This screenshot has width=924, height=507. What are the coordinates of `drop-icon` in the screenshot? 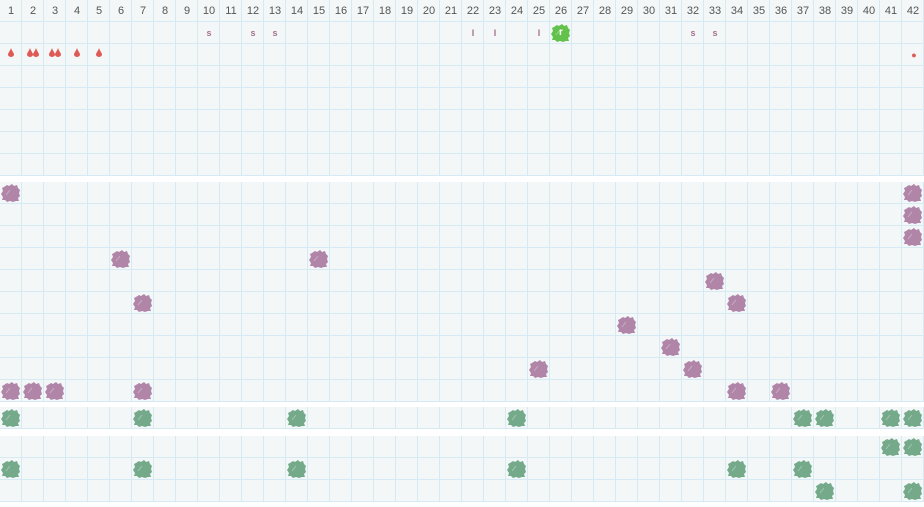 It's located at (55, 55).